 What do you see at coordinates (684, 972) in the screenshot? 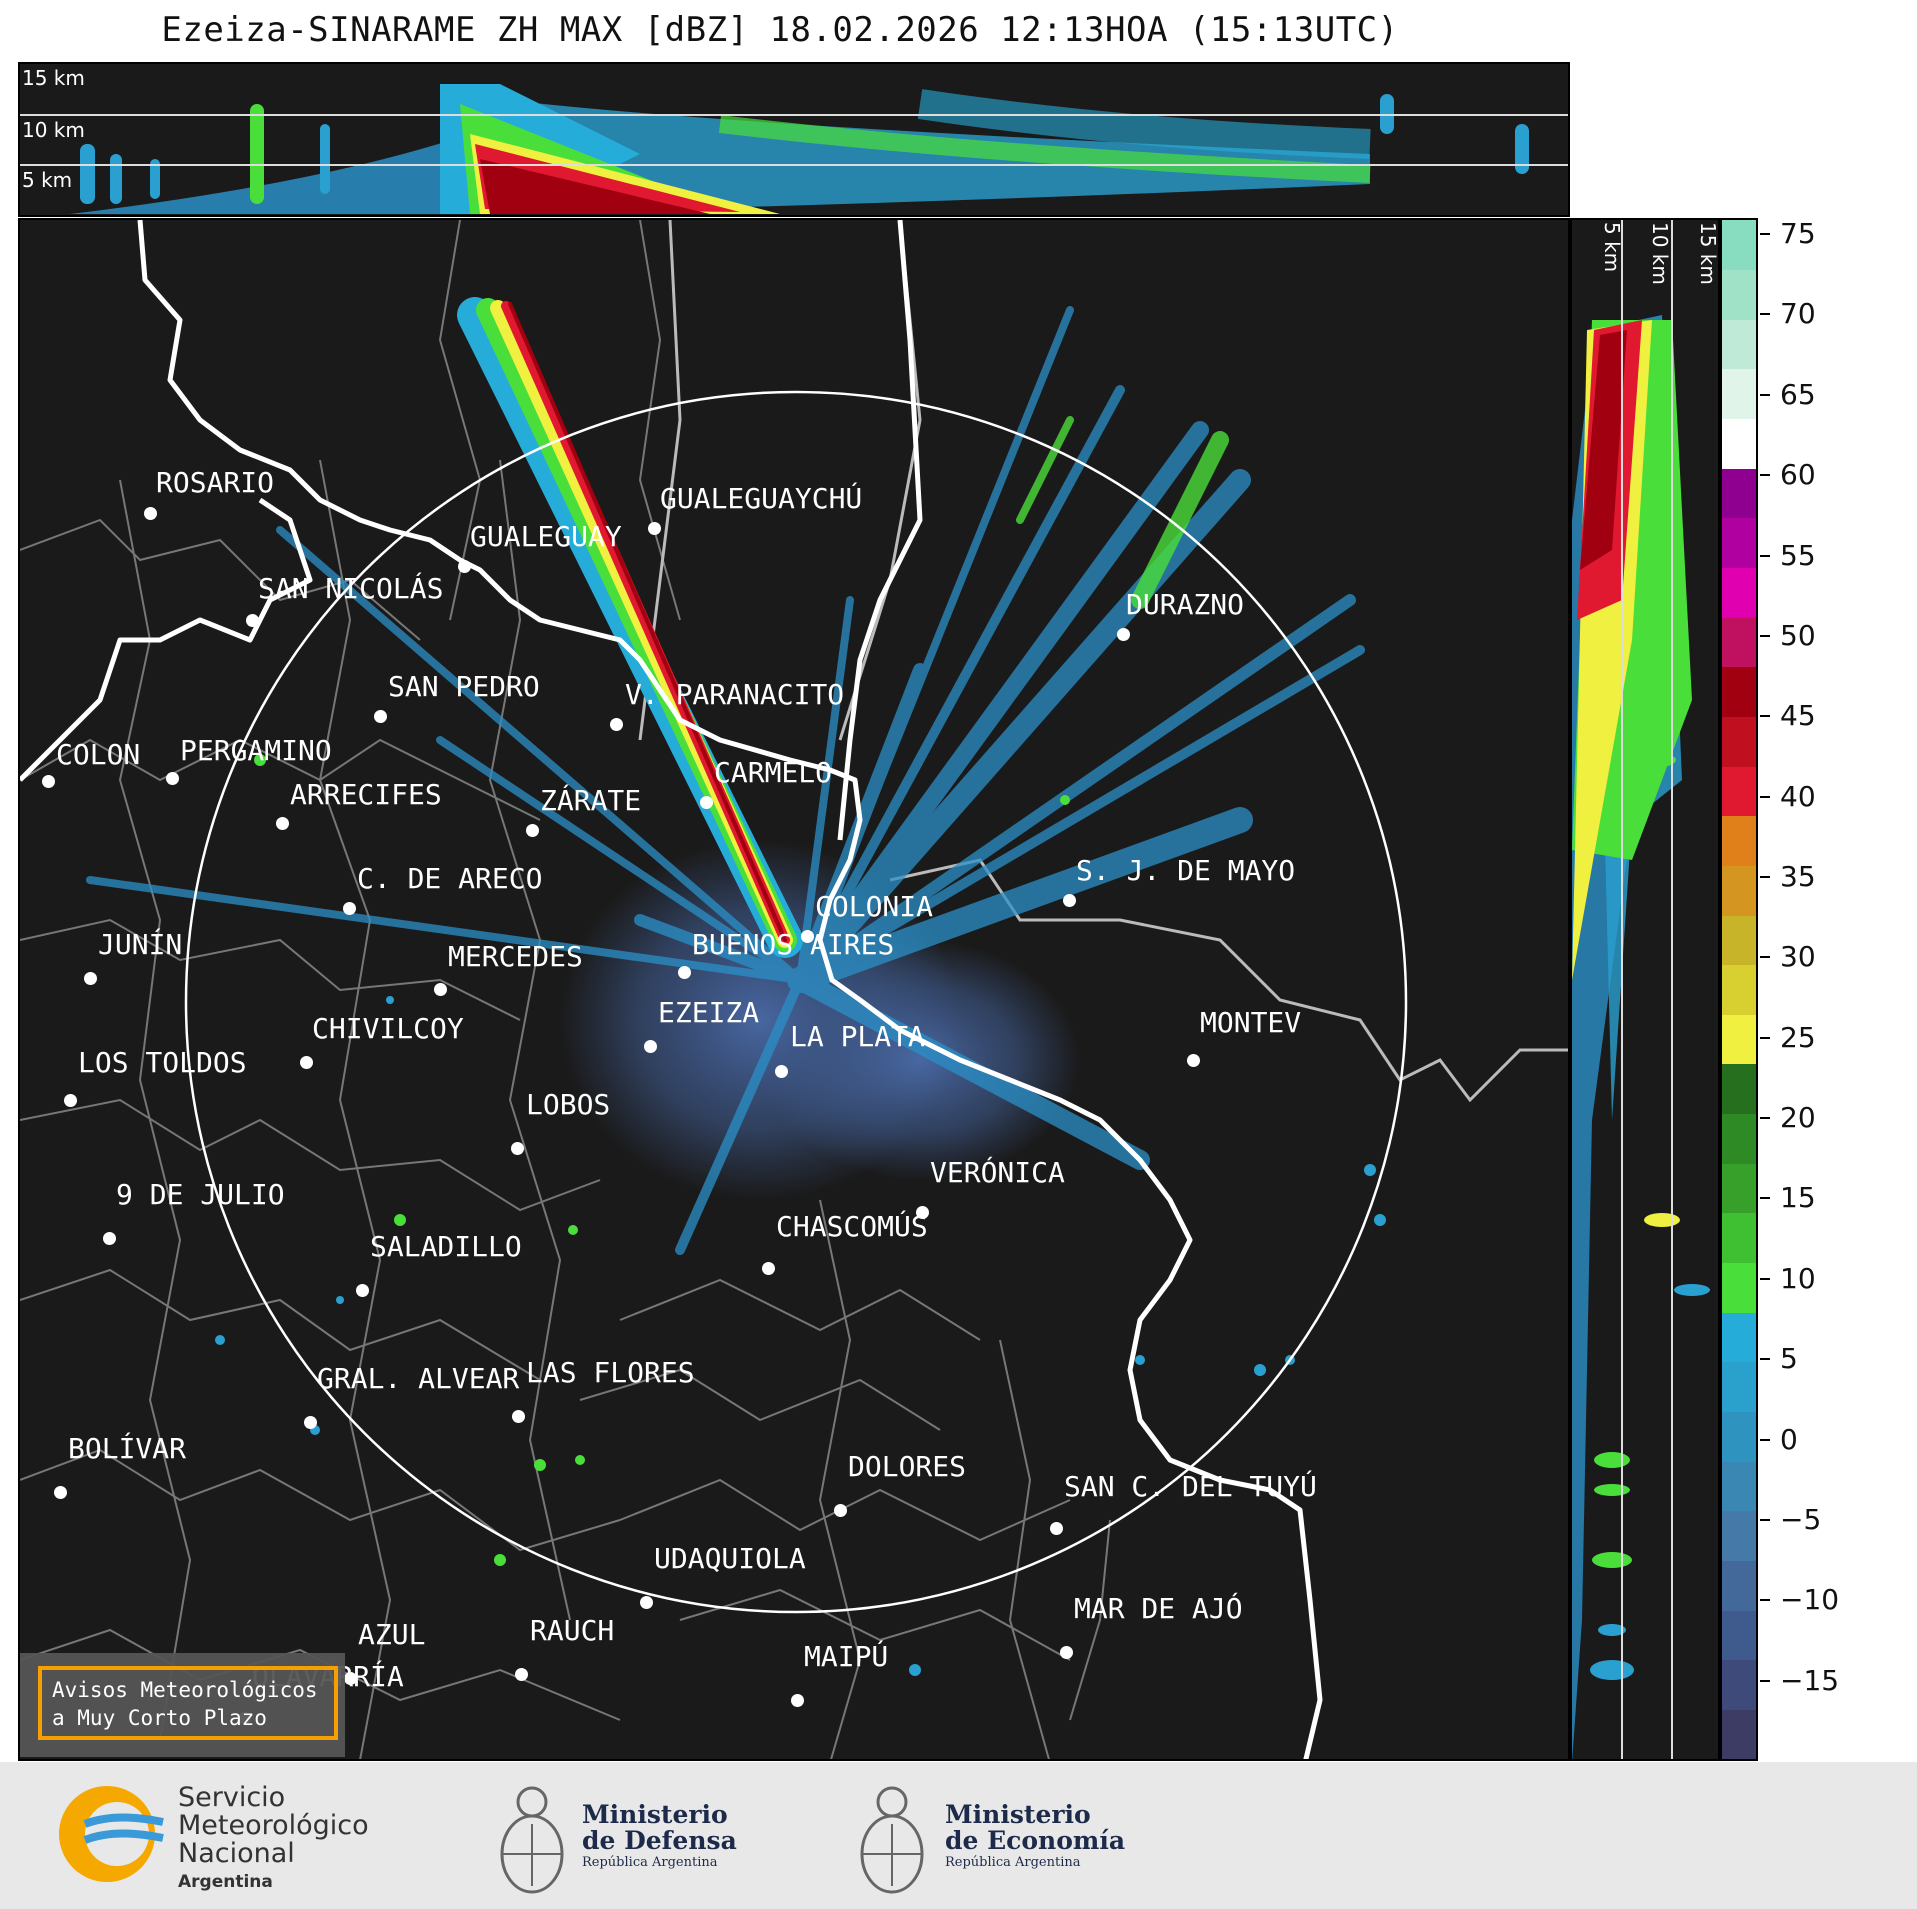
I see `city-dot-buenos-aires` at bounding box center [684, 972].